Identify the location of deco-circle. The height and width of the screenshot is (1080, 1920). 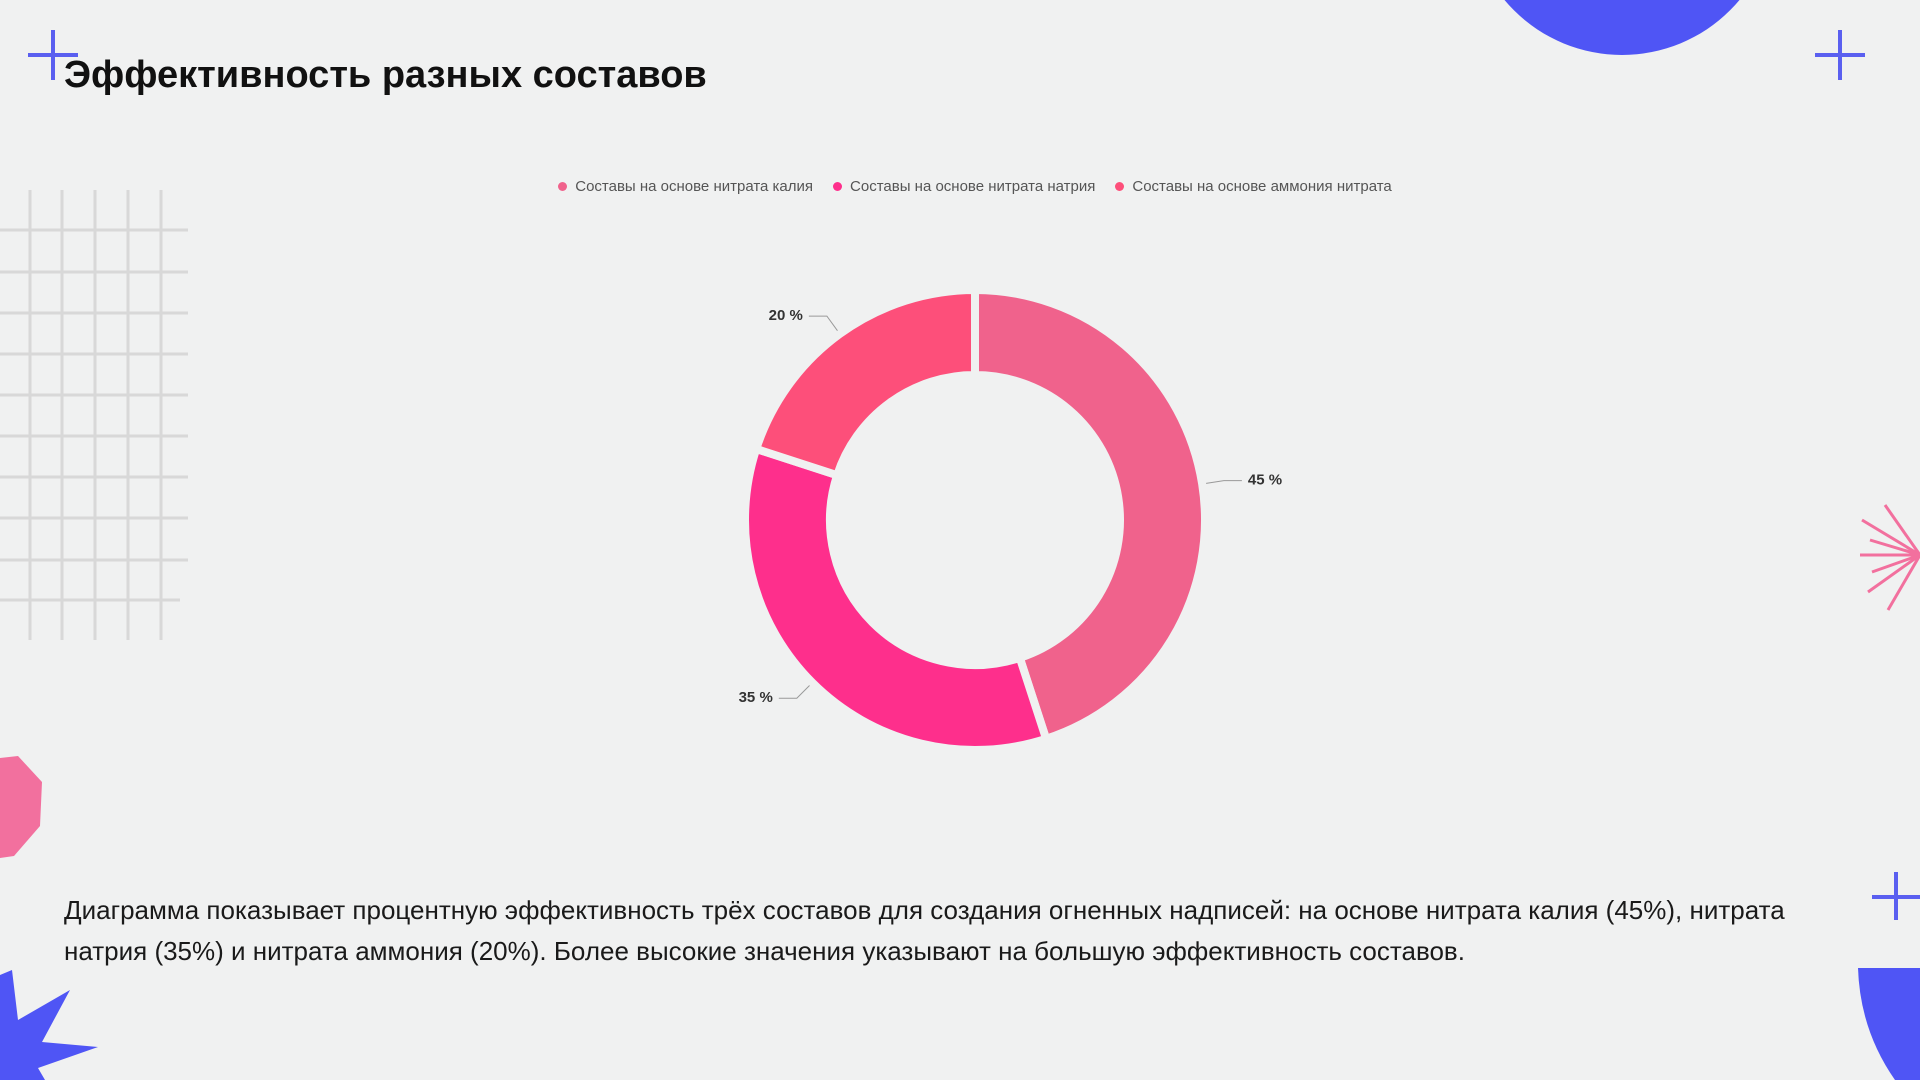
(1622, 27).